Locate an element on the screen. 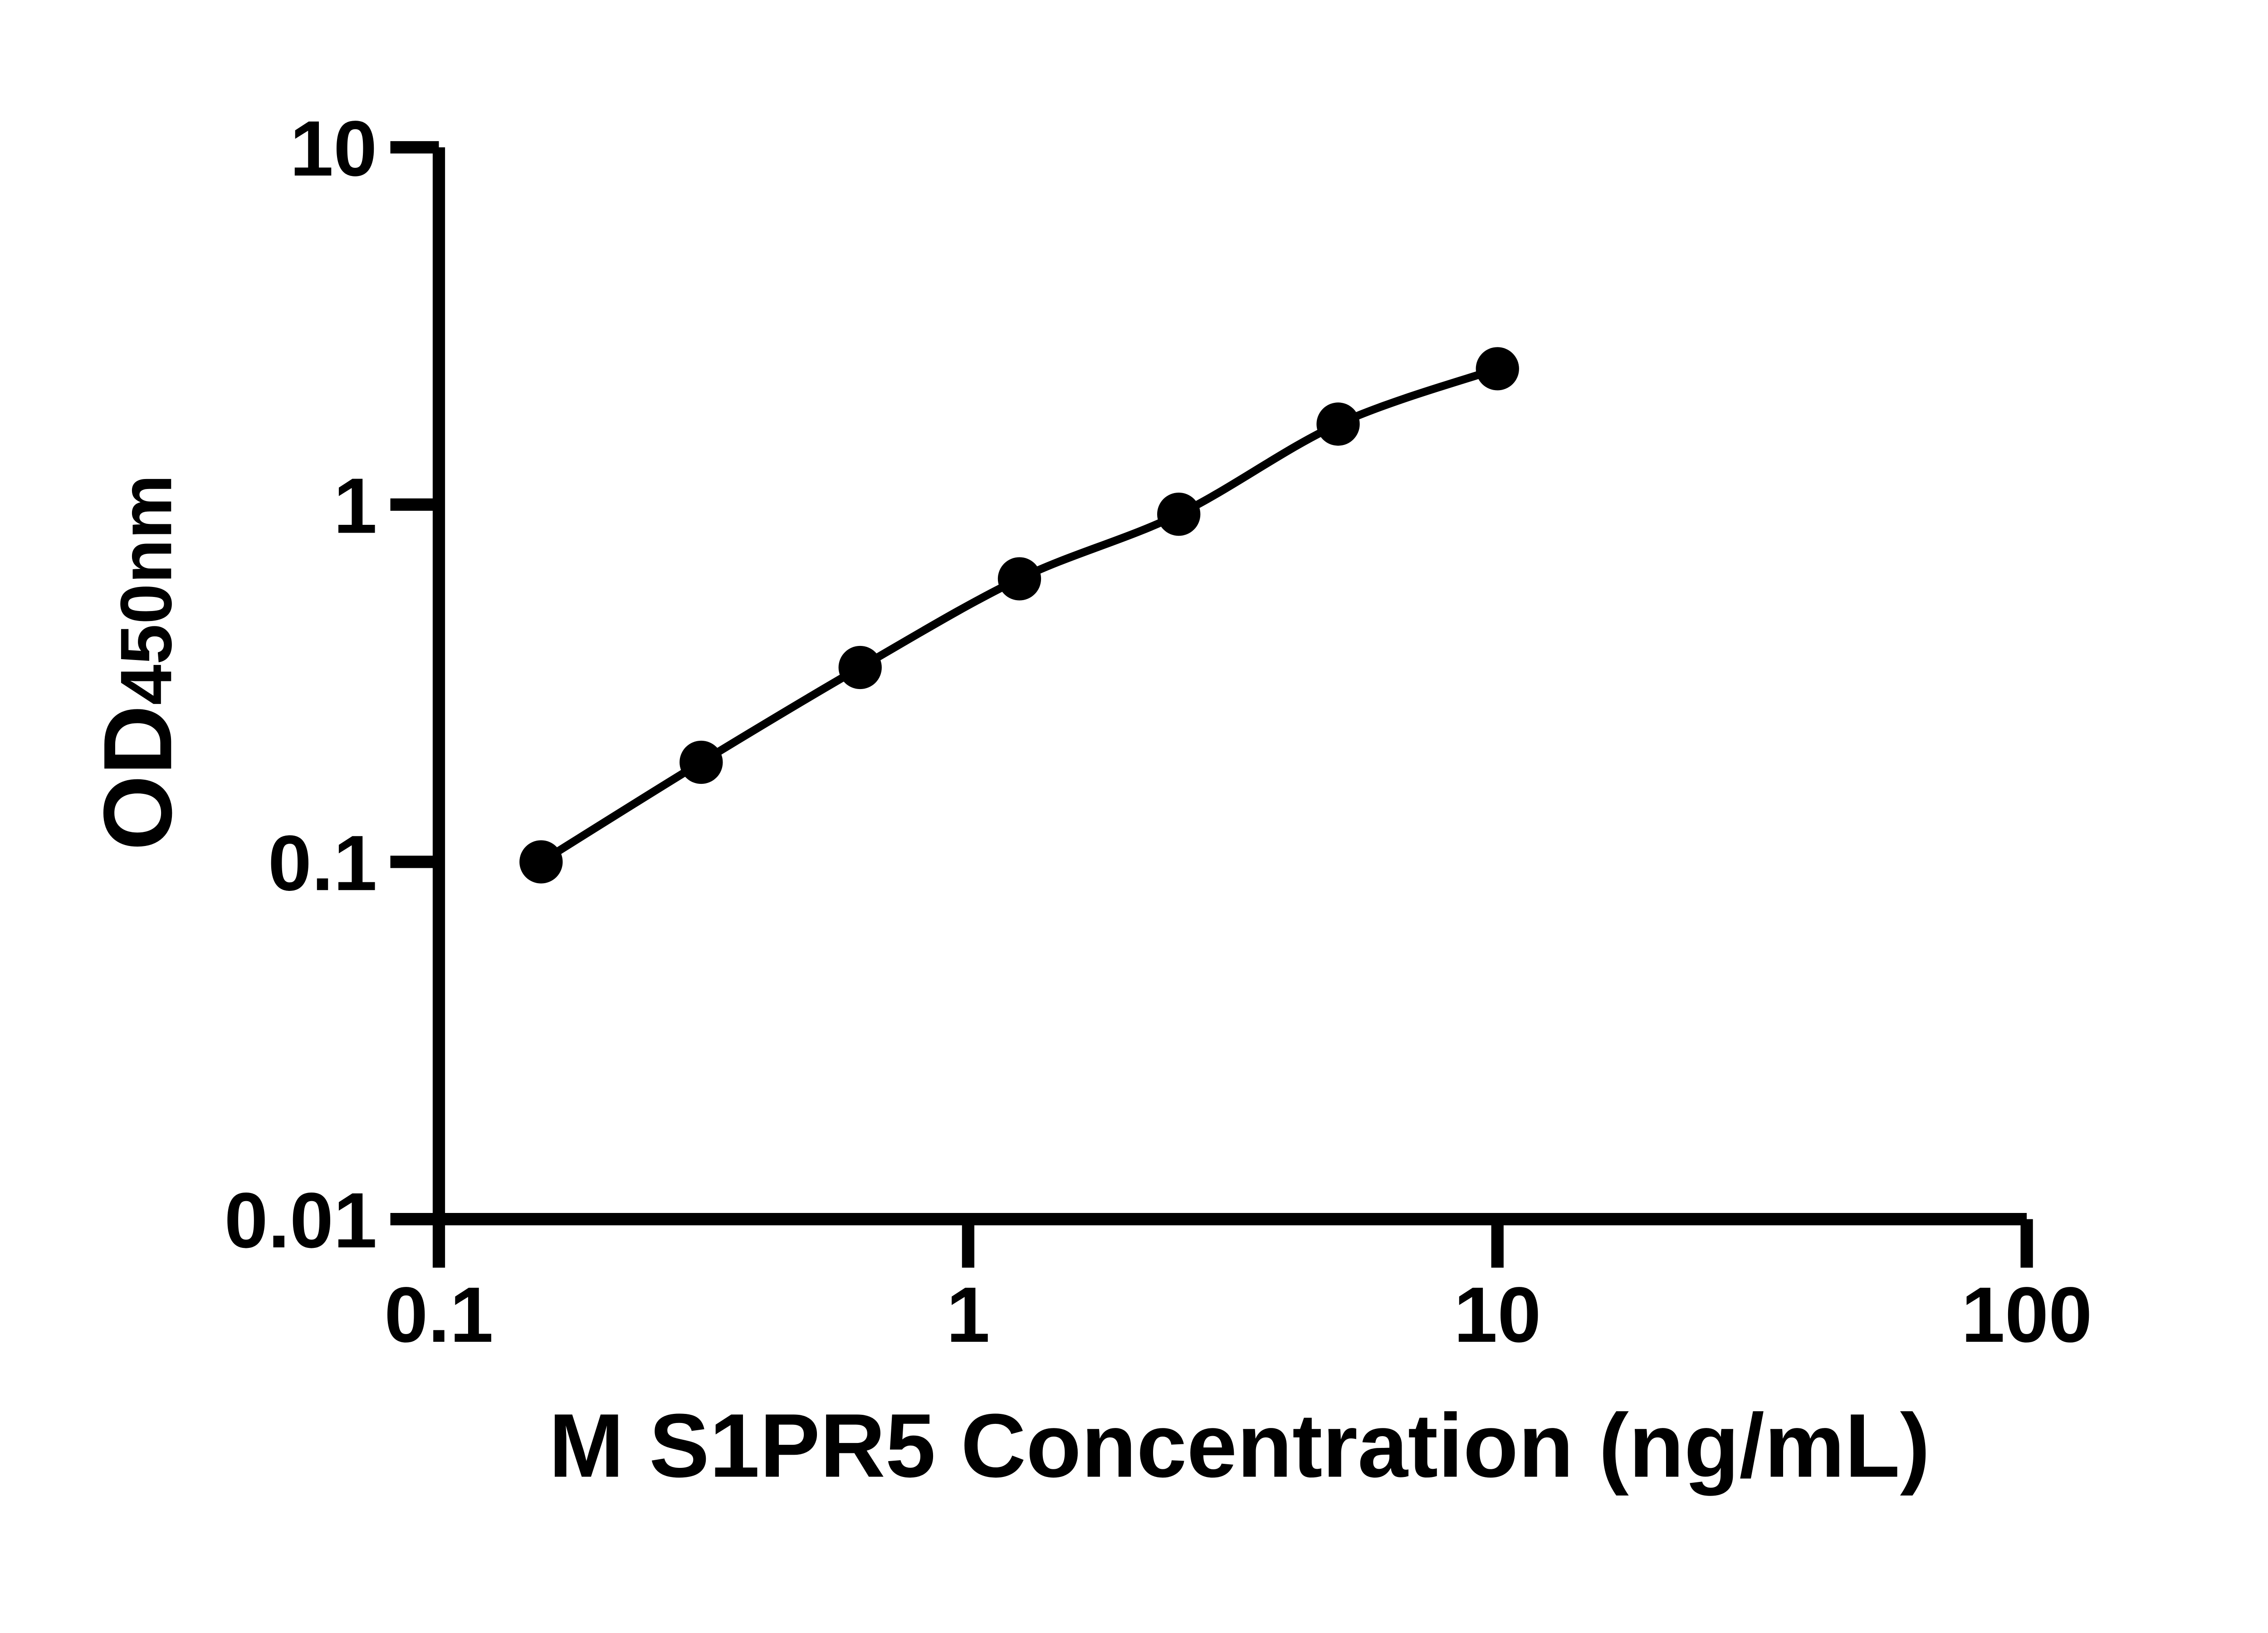 Image resolution: width=2268 pixels, height=1633 pixels. y-tick-label: 1 is located at coordinates (355, 506).